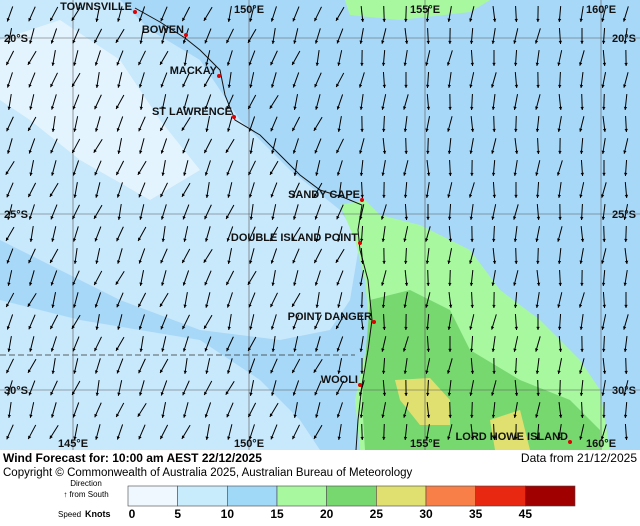 The width and height of the screenshot is (640, 526). What do you see at coordinates (73, 444) in the screenshot?
I see `lon-label: 145°E` at bounding box center [73, 444].